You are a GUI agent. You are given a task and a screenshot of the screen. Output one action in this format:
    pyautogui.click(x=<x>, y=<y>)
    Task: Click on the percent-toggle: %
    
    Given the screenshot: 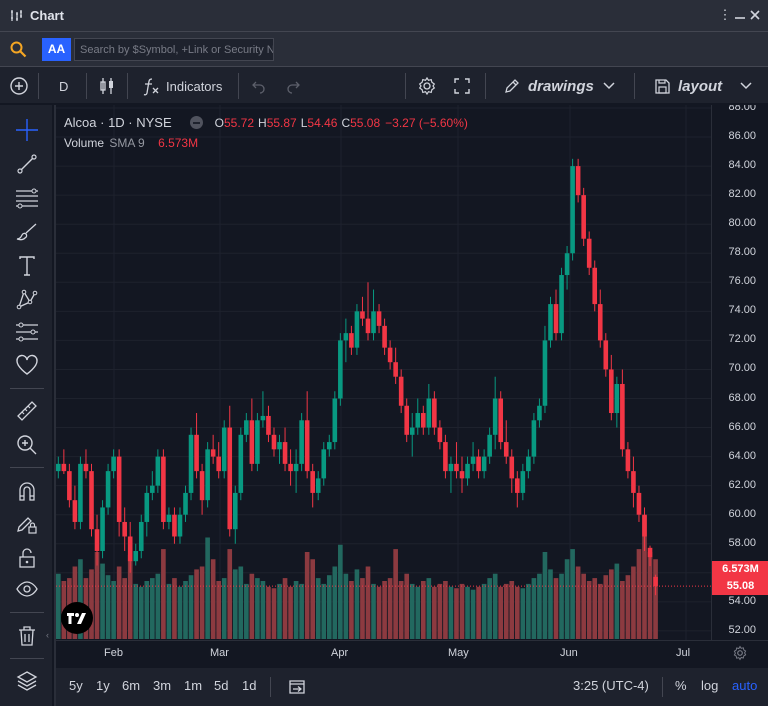 What is the action you would take?
    pyautogui.click(x=681, y=685)
    